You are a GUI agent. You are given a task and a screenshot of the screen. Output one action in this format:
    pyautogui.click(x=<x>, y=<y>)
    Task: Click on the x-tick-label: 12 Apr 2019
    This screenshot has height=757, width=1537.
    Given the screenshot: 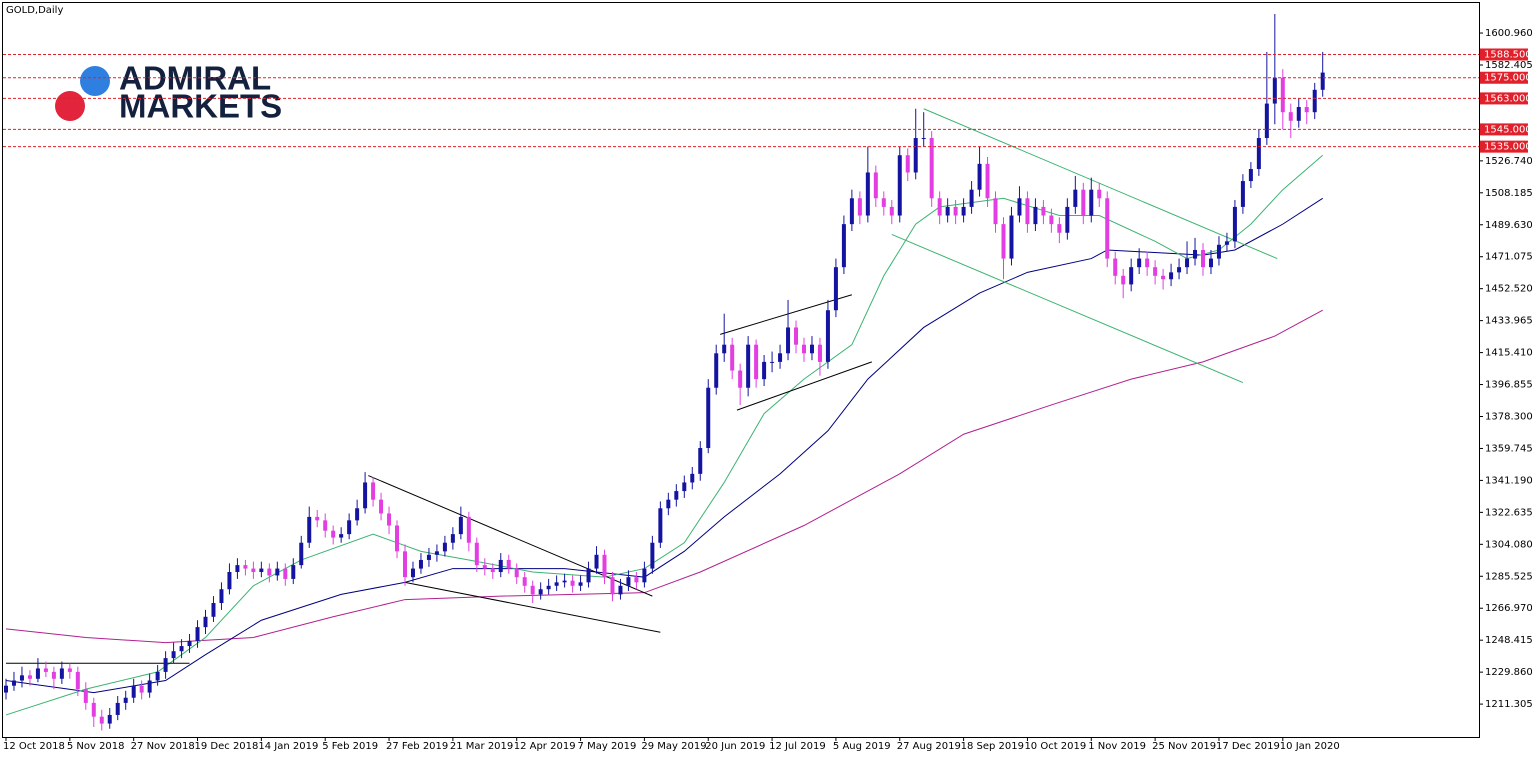 What is the action you would take?
    pyautogui.click(x=545, y=746)
    